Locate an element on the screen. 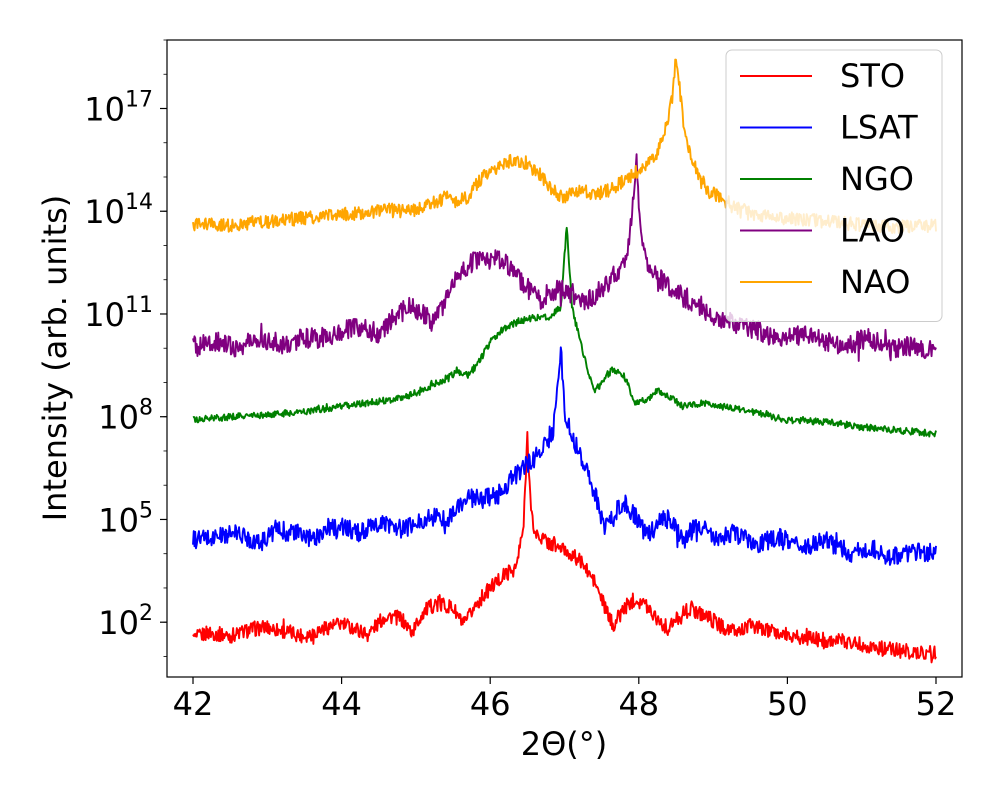 Image resolution: width=1000 pixels, height=800 pixels. y-tick-label: 10¹¹ is located at coordinates (118, 313).